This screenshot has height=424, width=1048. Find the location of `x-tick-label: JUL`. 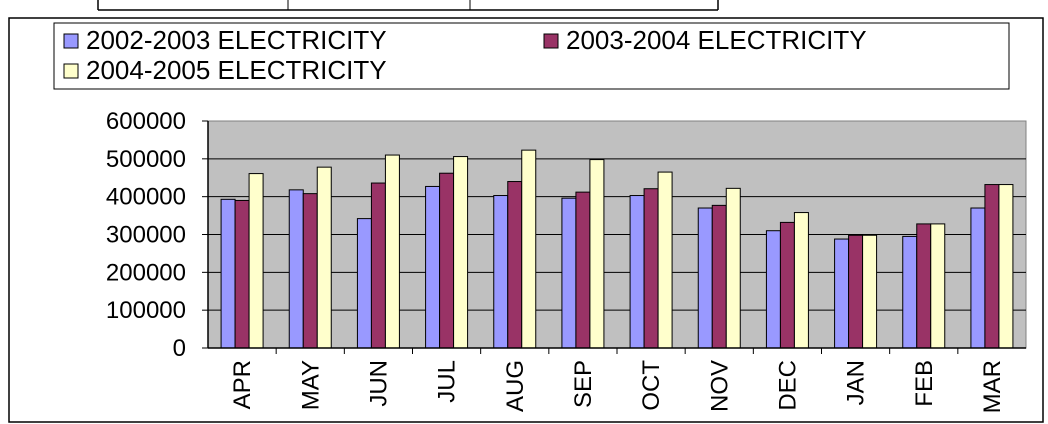

x-tick-label: JUL is located at coordinates (447, 381).